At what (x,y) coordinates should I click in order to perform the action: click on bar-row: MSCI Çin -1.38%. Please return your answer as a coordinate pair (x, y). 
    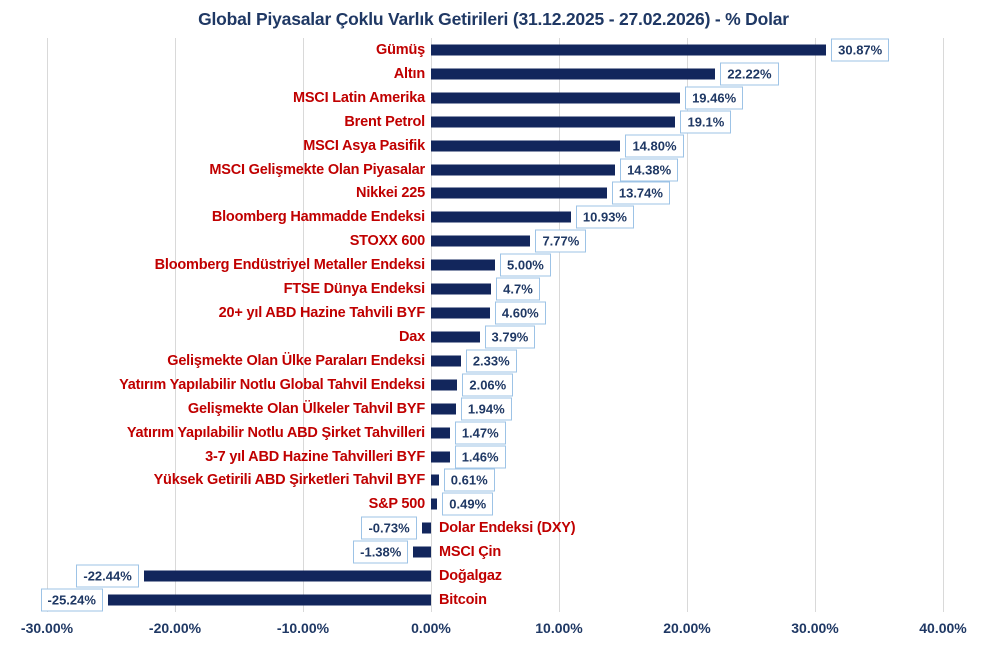
    Looking at the image, I should click on (495, 552).